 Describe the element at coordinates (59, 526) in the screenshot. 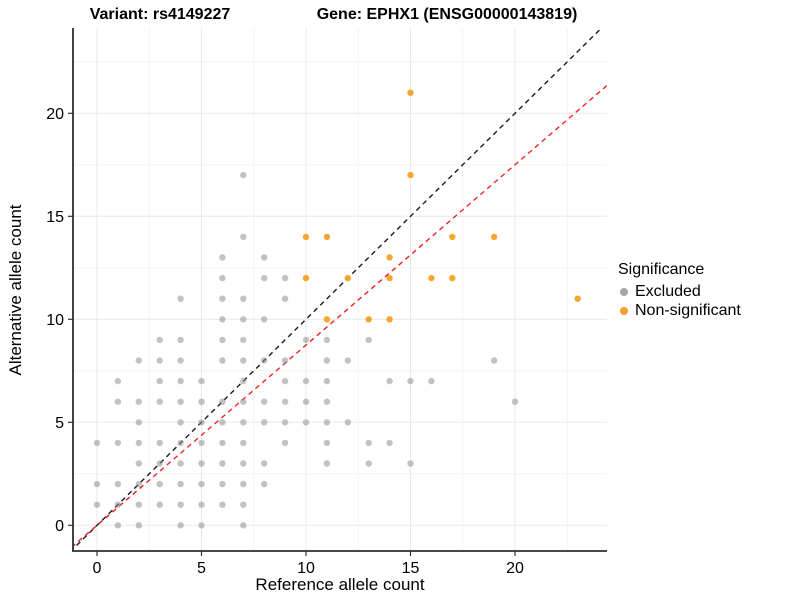

I see `y-tick-label: 0` at that location.